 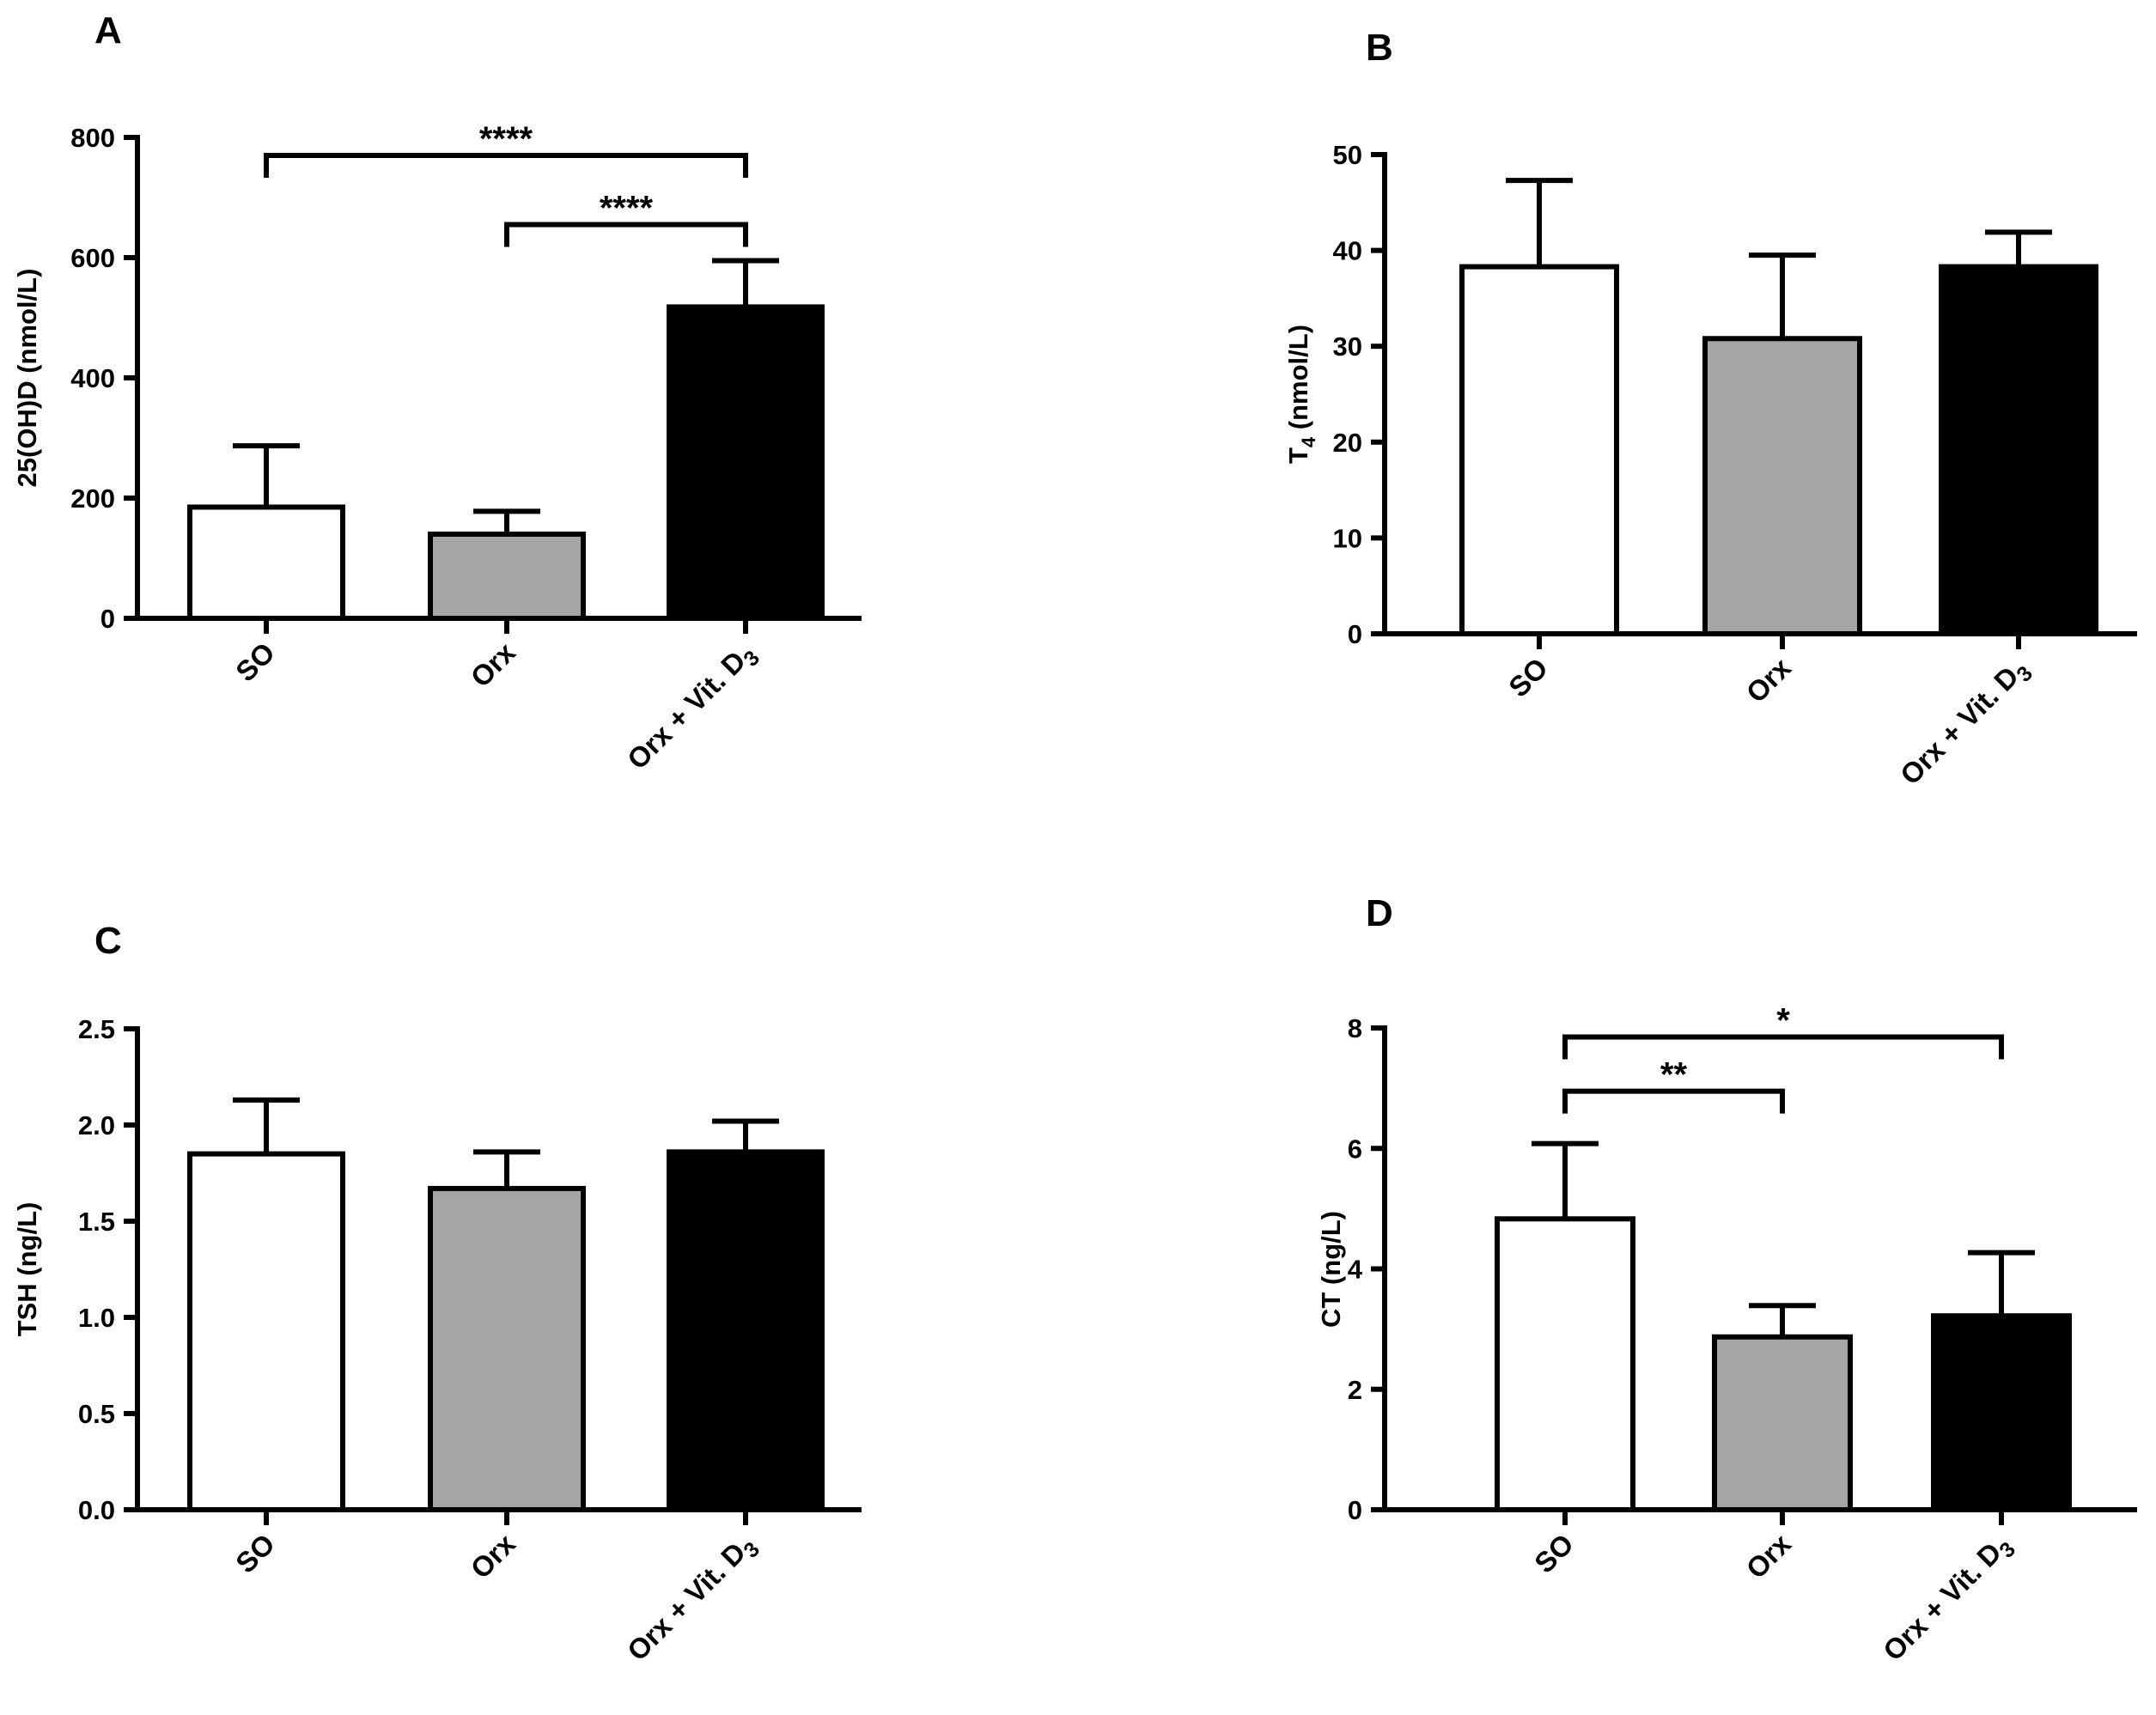 What do you see at coordinates (96, 1029) in the screenshot?
I see `y-tick-label: 2.5` at bounding box center [96, 1029].